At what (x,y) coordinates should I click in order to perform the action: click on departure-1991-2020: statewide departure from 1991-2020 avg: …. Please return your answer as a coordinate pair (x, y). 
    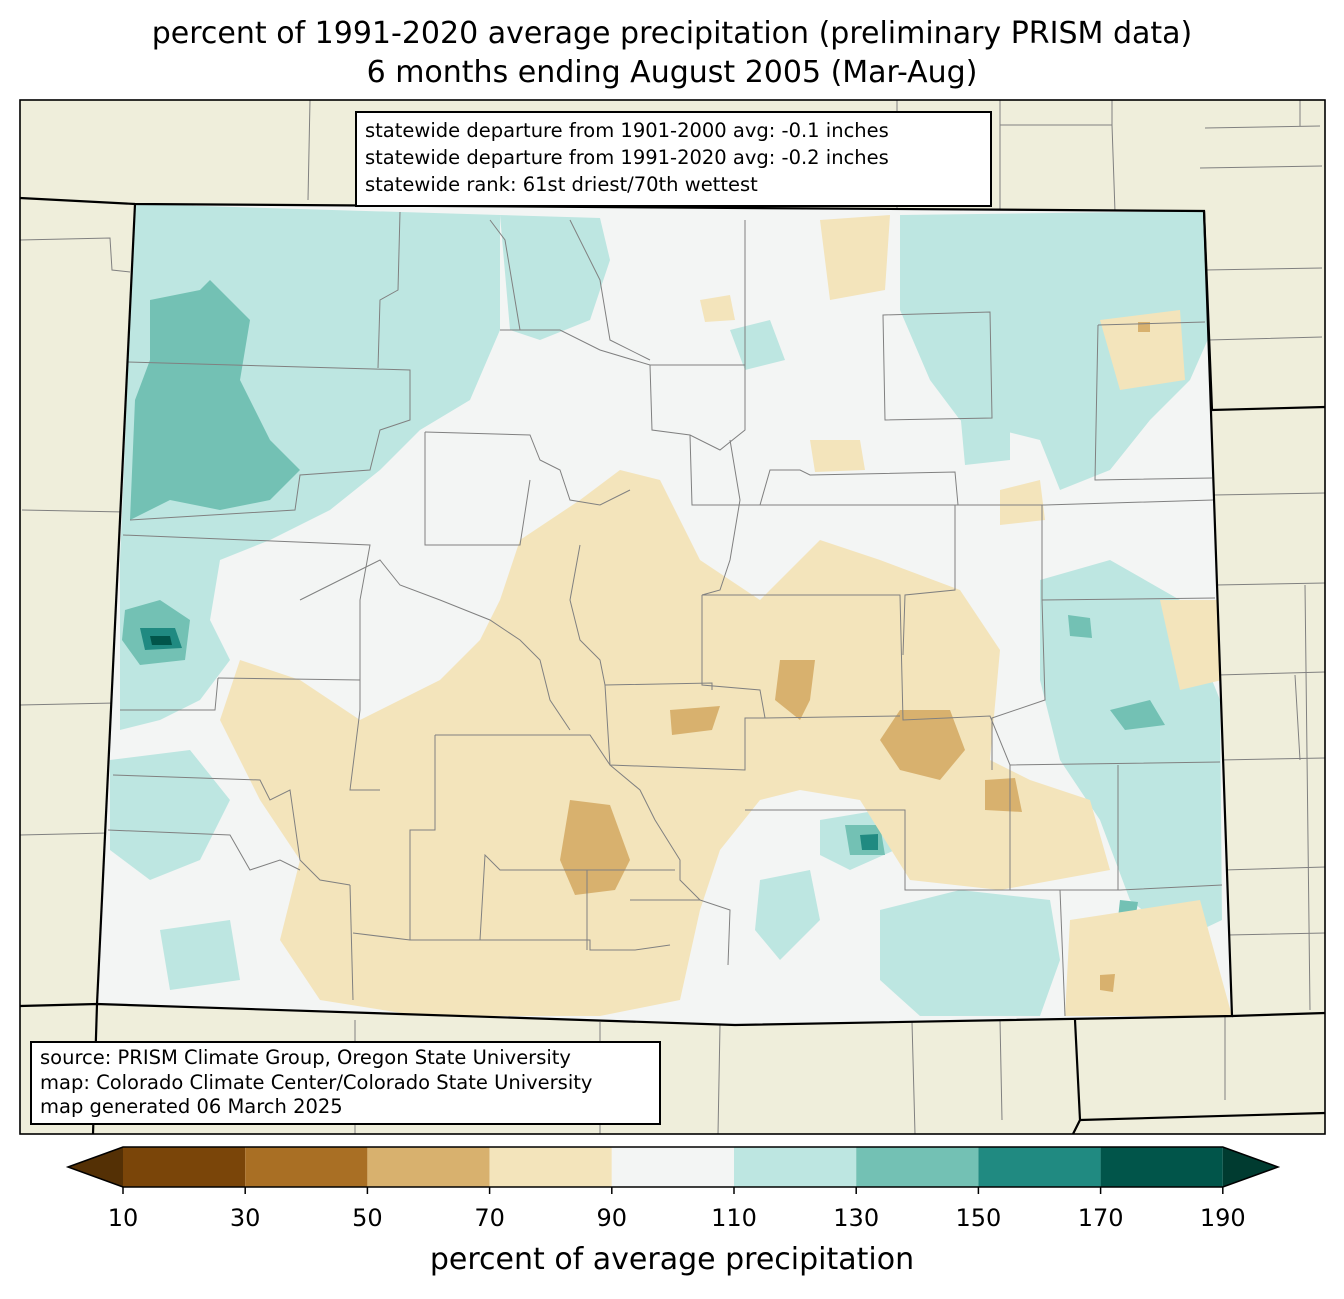
    Looking at the image, I should click on (627, 157).